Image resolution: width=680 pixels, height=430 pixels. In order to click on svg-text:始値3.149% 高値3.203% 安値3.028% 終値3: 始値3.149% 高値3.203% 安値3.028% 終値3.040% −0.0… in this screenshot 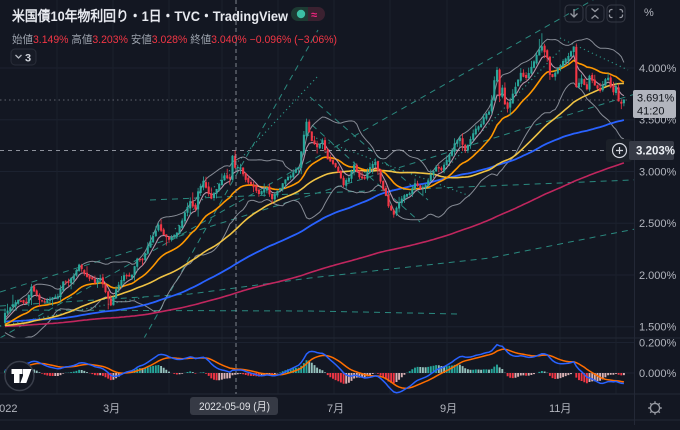, I will do `click(174, 39)`.